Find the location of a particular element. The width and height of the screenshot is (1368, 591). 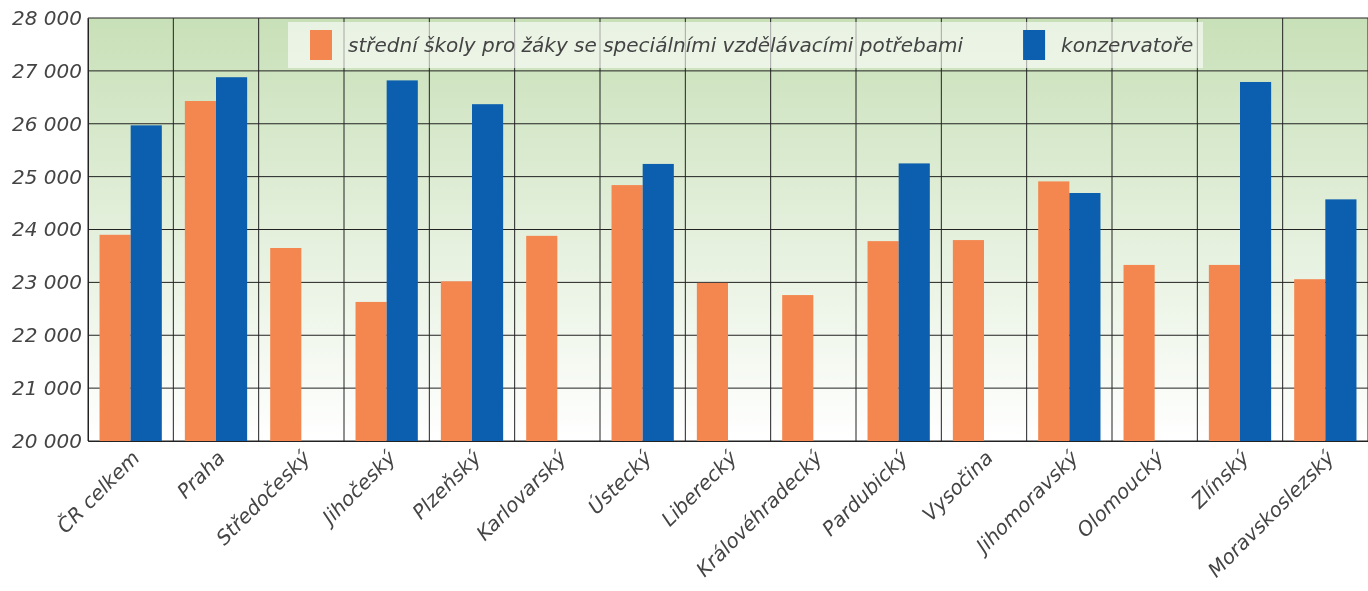

y-tick-label: 28 000 is located at coordinates (47, 17).